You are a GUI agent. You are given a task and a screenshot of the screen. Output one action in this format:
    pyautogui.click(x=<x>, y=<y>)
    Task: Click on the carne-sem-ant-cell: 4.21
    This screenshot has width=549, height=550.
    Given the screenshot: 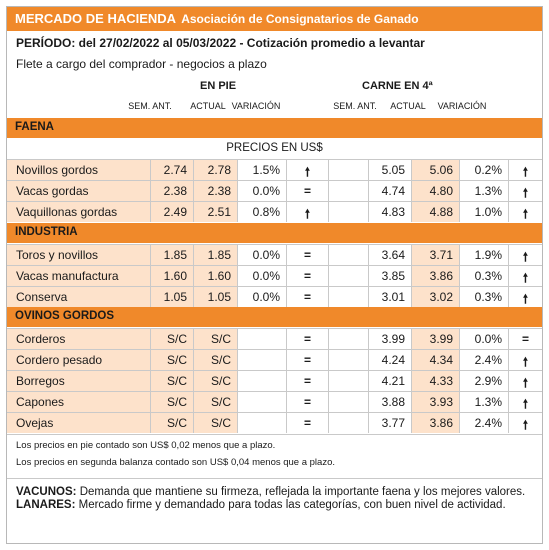 What is the action you would take?
    pyautogui.click(x=389, y=381)
    